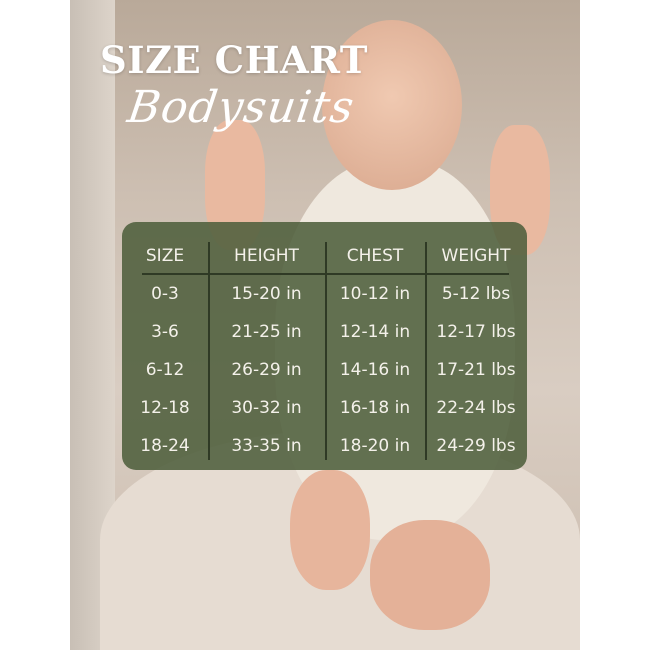 Image resolution: width=650 pixels, height=650 pixels. What do you see at coordinates (476, 256) in the screenshot?
I see `header-weight: WEIGHT` at bounding box center [476, 256].